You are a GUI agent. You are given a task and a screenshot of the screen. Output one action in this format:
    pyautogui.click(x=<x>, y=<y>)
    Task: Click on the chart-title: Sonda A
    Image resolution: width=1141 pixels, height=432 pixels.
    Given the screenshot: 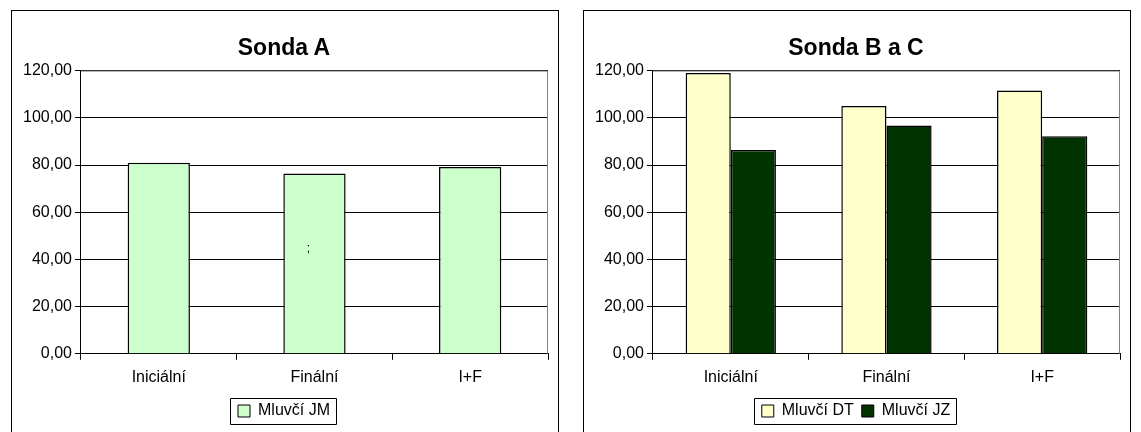 What is the action you would take?
    pyautogui.click(x=284, y=47)
    